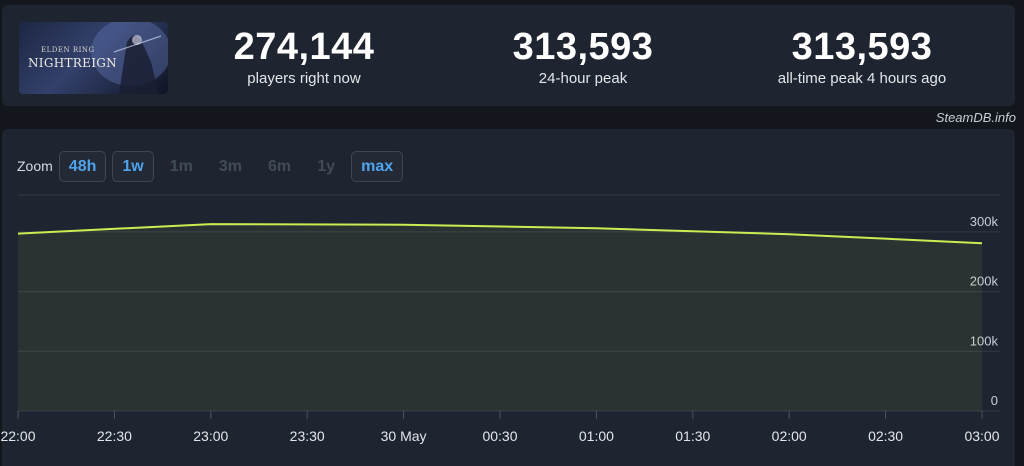 This screenshot has width=1024, height=466. Describe the element at coordinates (862, 78) in the screenshot. I see `all-time-peak-label: all-time peak 4 hours ago` at that location.